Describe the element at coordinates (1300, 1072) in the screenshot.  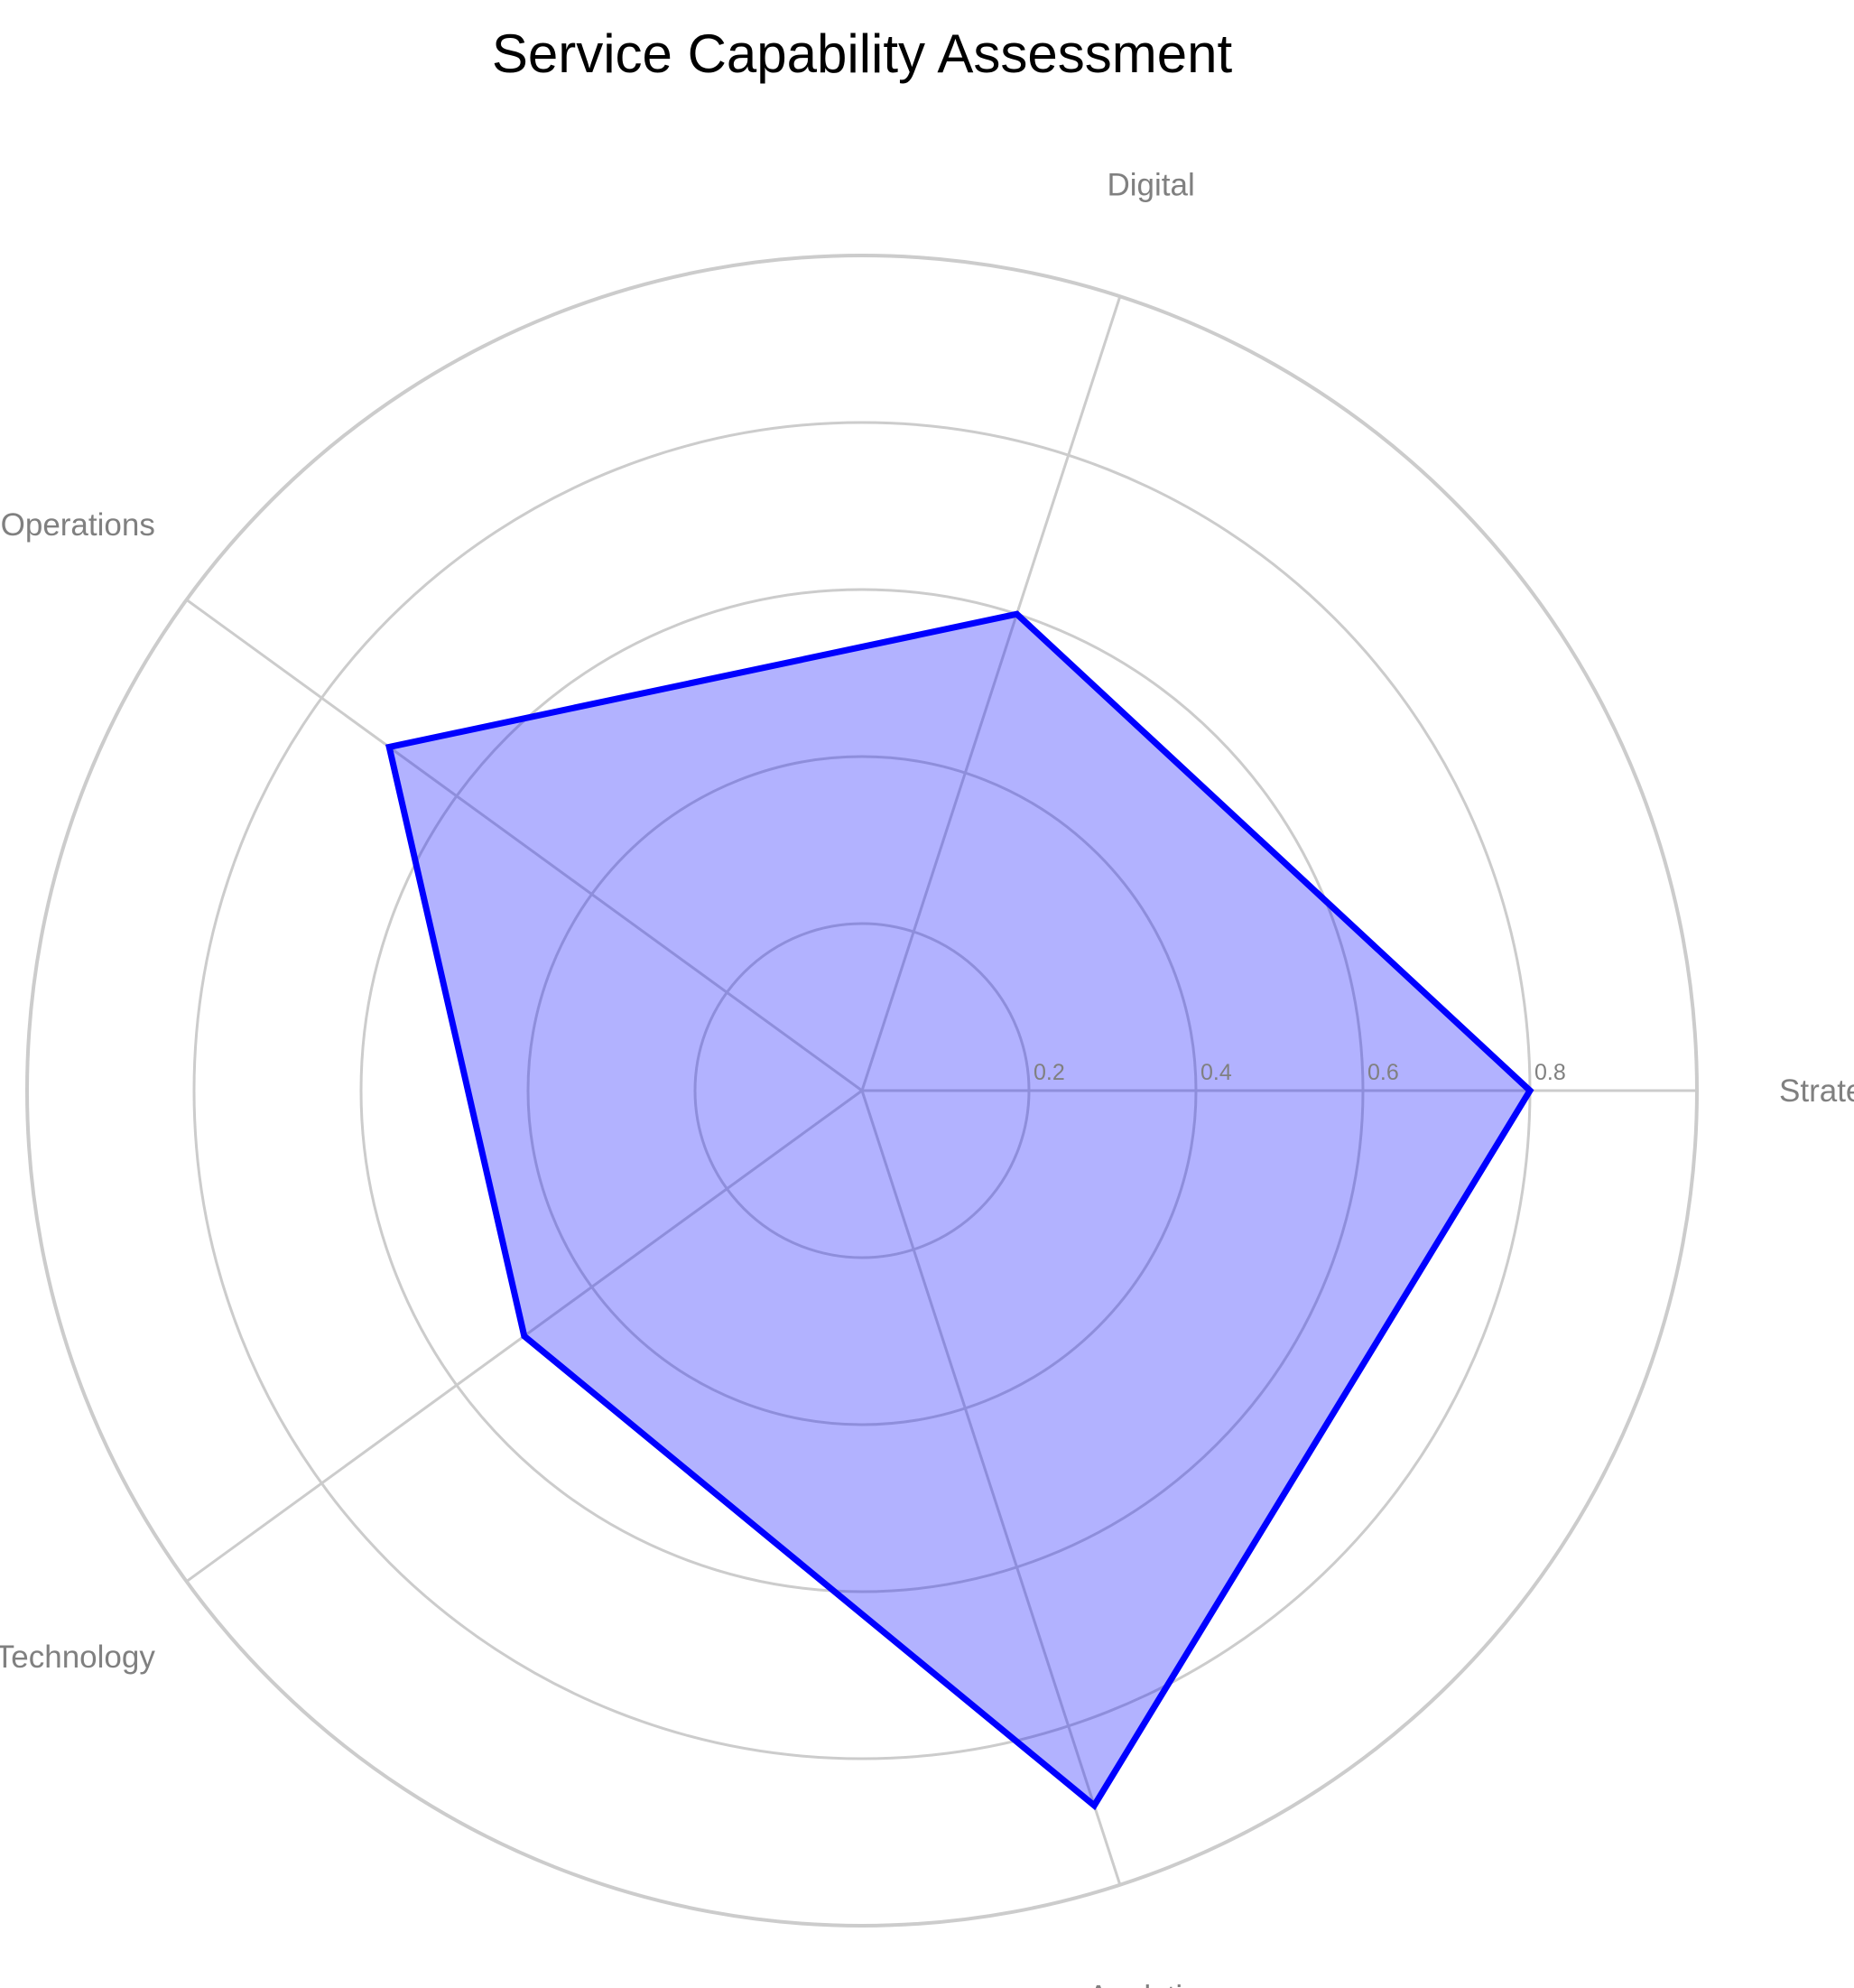
I see `radial-tick-labels: 0.2 0.4 0.6 0.8` at that location.